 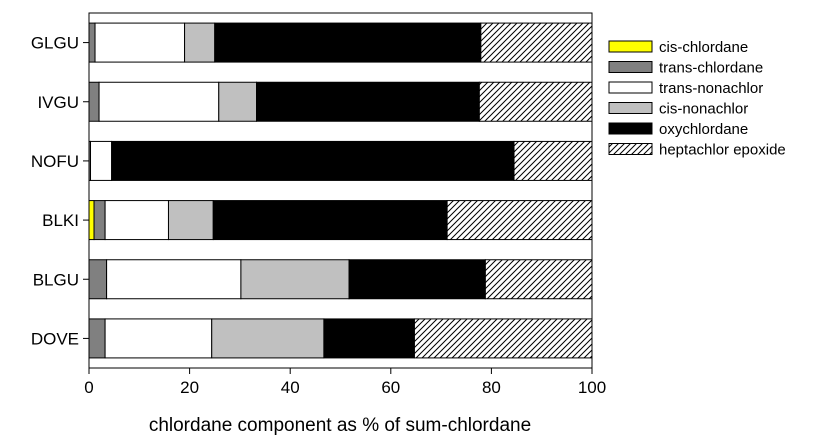 What do you see at coordinates (313, 160) in the screenshot?
I see `bar-segment-nofu-oxychlordane` at bounding box center [313, 160].